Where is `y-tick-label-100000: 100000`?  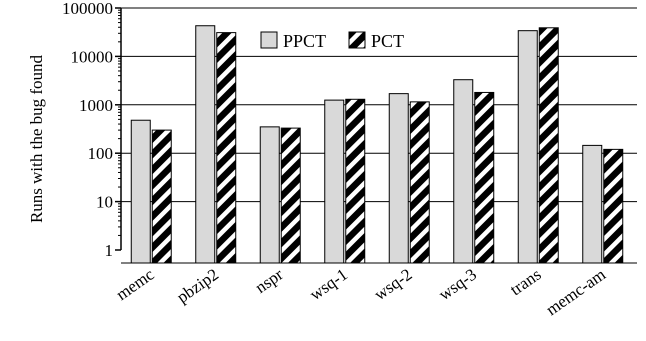
y-tick-label-100000: 100000 is located at coordinates (87, 9).